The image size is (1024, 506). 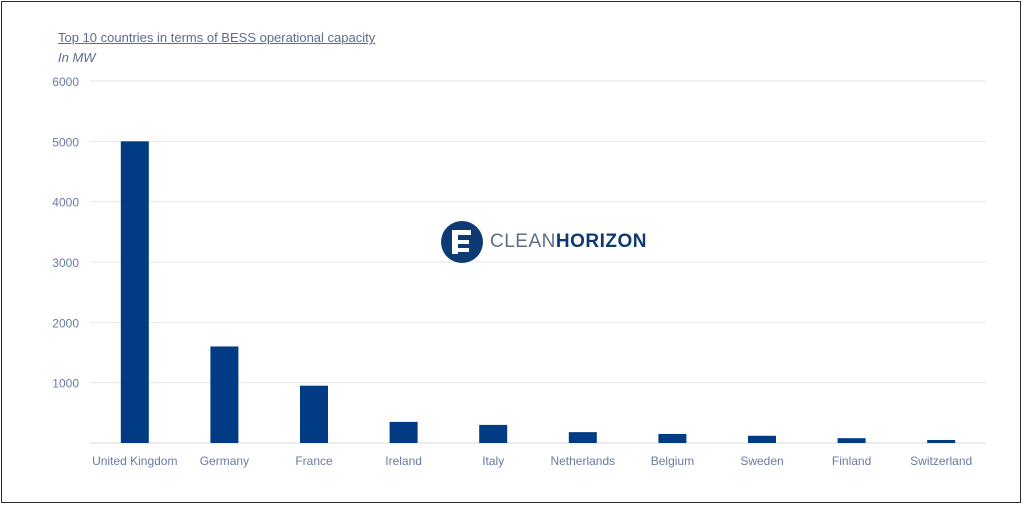 What do you see at coordinates (65, 323) in the screenshot?
I see `y-tick-label: 2000` at bounding box center [65, 323].